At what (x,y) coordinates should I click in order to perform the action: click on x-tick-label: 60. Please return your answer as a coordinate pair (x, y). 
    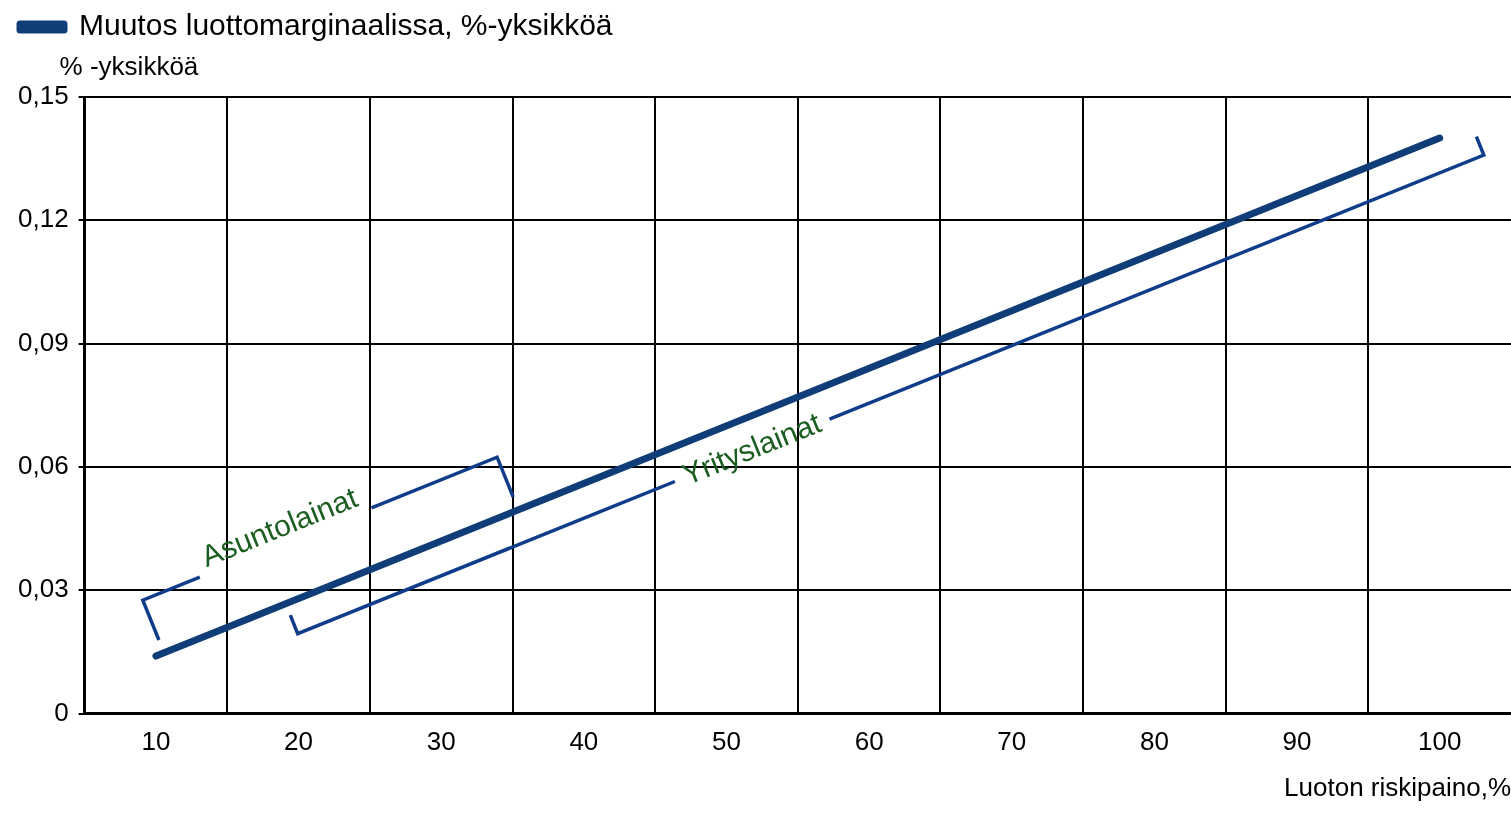
    Looking at the image, I should click on (869, 741).